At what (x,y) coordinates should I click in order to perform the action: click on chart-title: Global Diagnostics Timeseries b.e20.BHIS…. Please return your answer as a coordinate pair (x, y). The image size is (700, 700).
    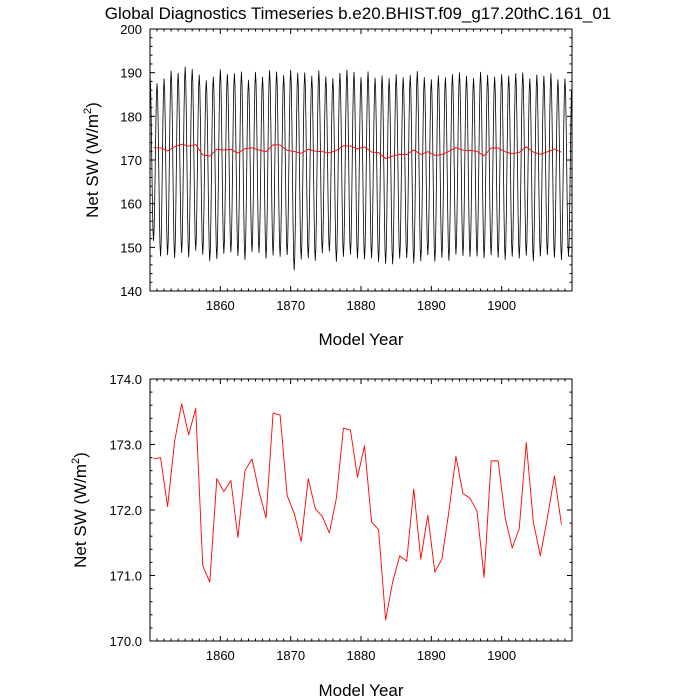
    Looking at the image, I should click on (358, 13).